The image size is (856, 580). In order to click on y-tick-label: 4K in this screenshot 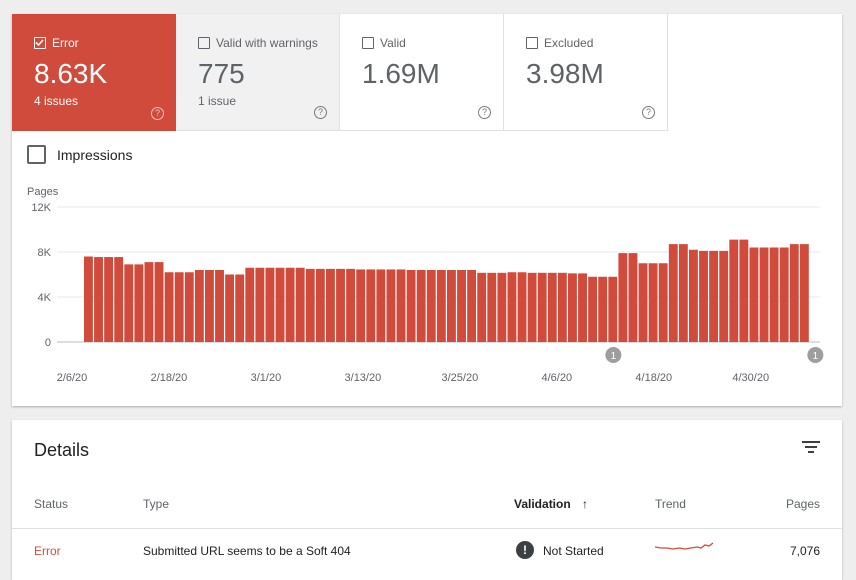, I will do `click(45, 298)`.